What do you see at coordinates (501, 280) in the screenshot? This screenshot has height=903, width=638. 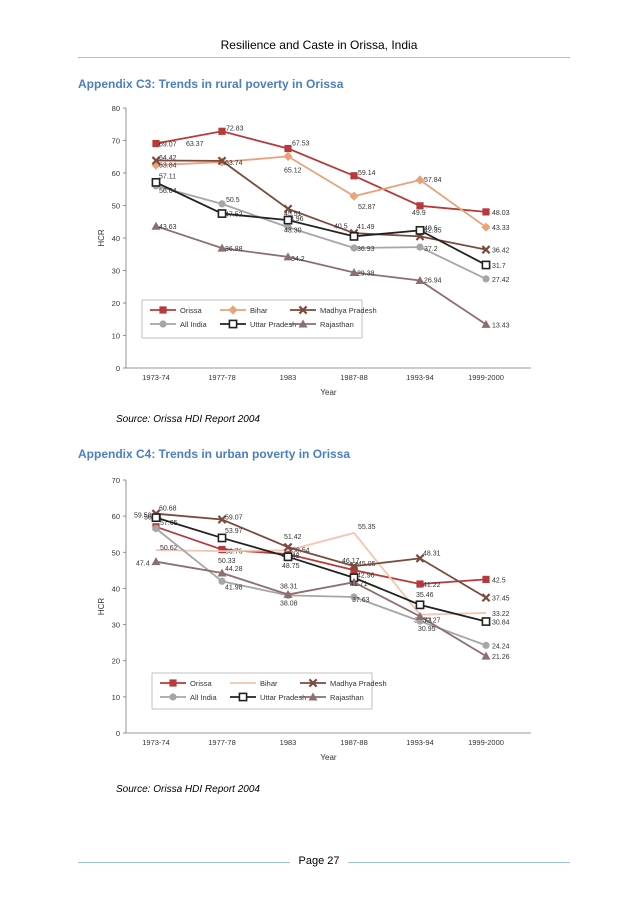 I see `data-label-all-india: 27.42` at bounding box center [501, 280].